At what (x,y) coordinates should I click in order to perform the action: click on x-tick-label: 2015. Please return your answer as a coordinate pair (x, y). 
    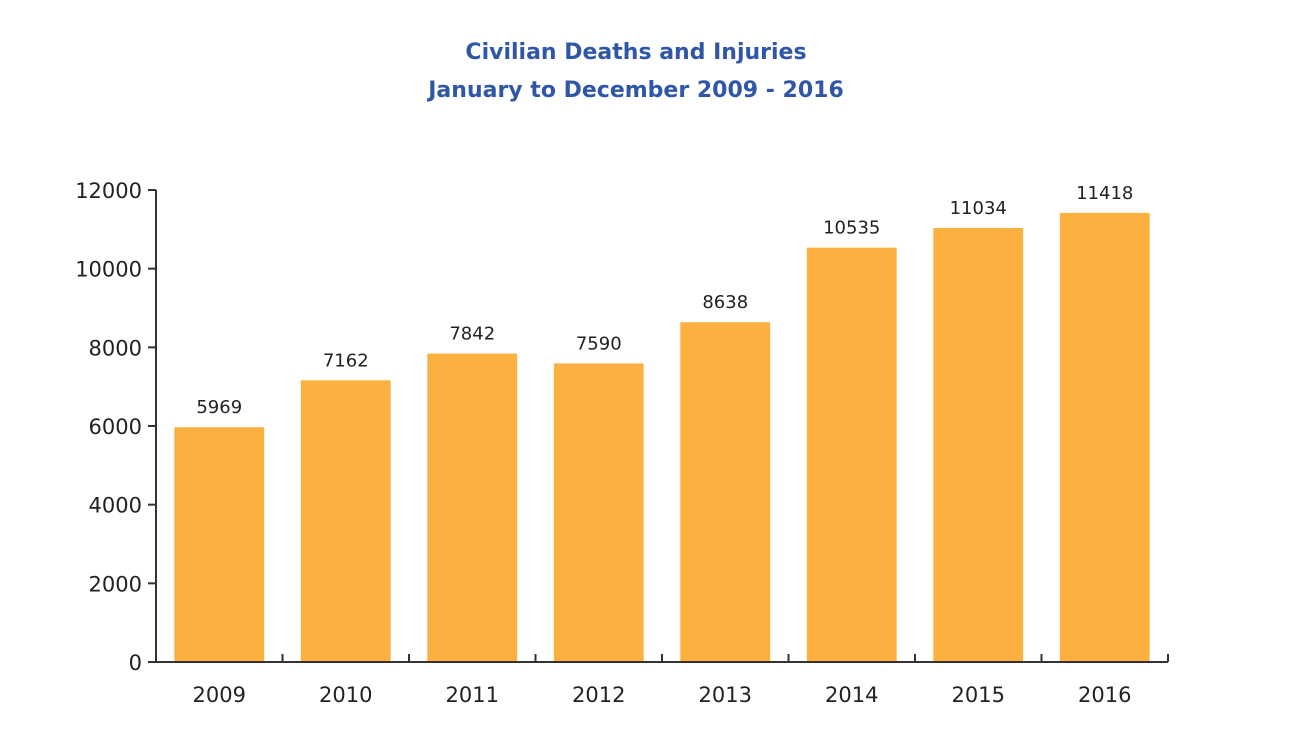
    Looking at the image, I should click on (978, 695).